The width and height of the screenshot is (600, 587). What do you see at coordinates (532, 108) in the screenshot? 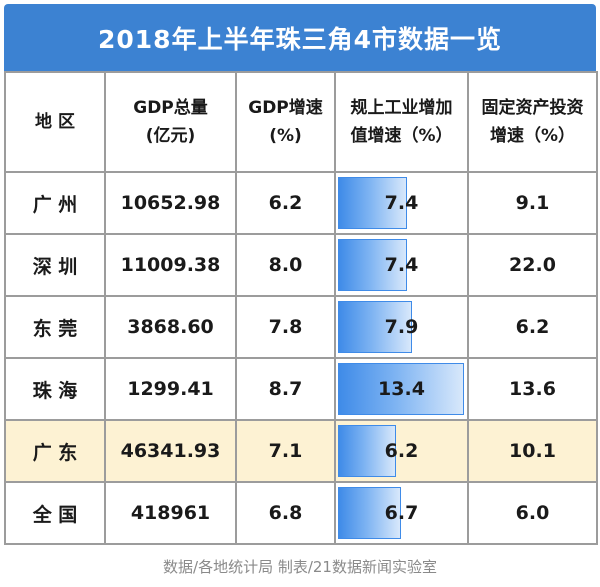
I see `header-fixed-invest-line1: 固定资产投资` at bounding box center [532, 108].